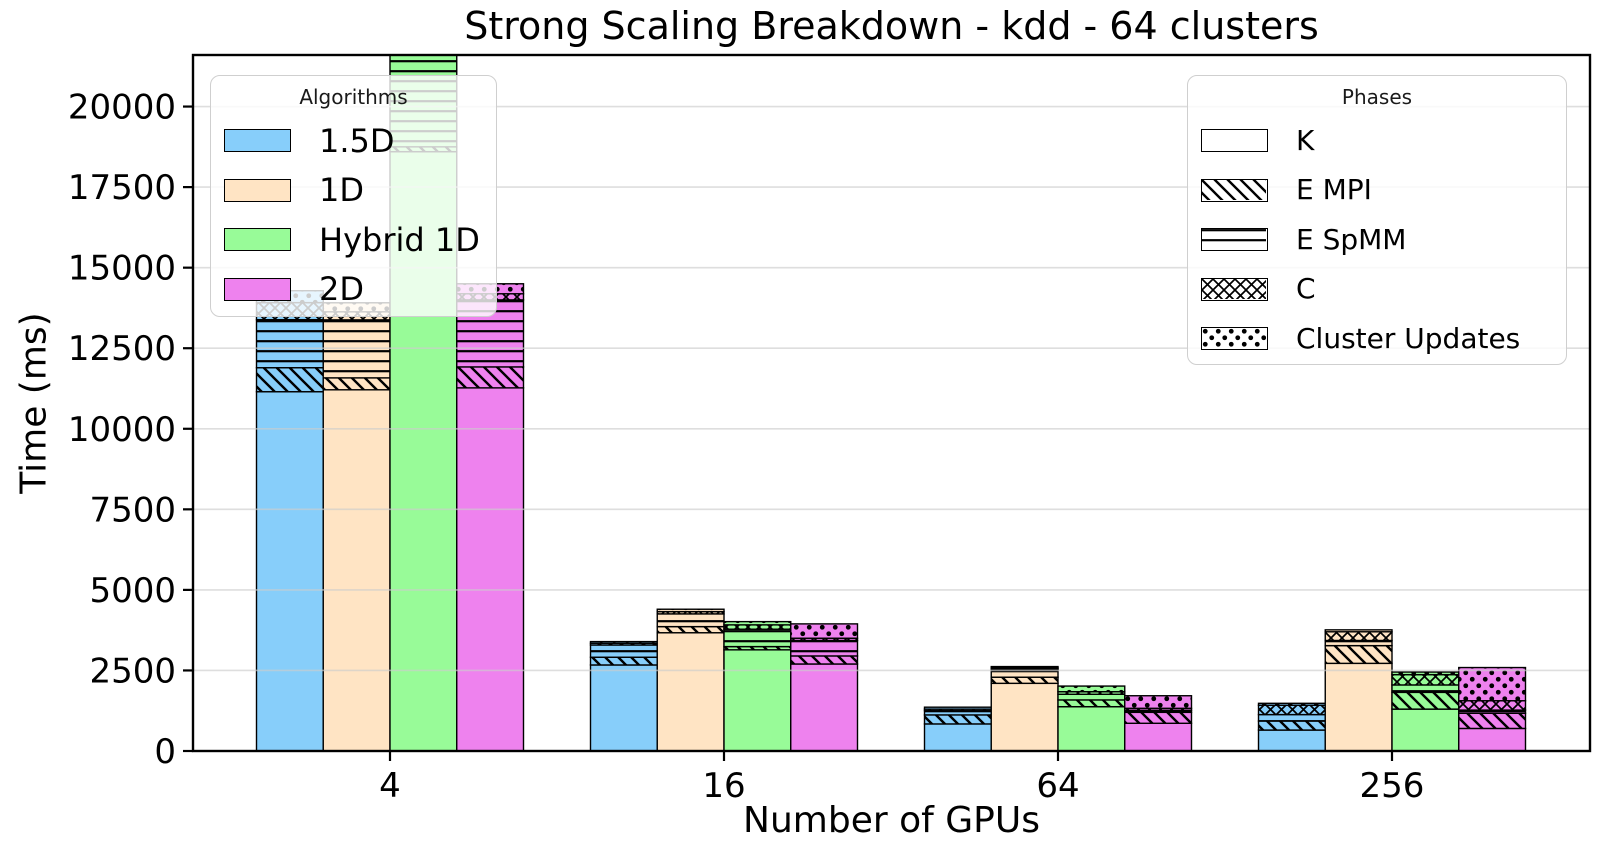 The width and height of the screenshot is (1603, 861). Describe the element at coordinates (353, 97) in the screenshot. I see `legend-algorithms-title: Algorithms` at that location.